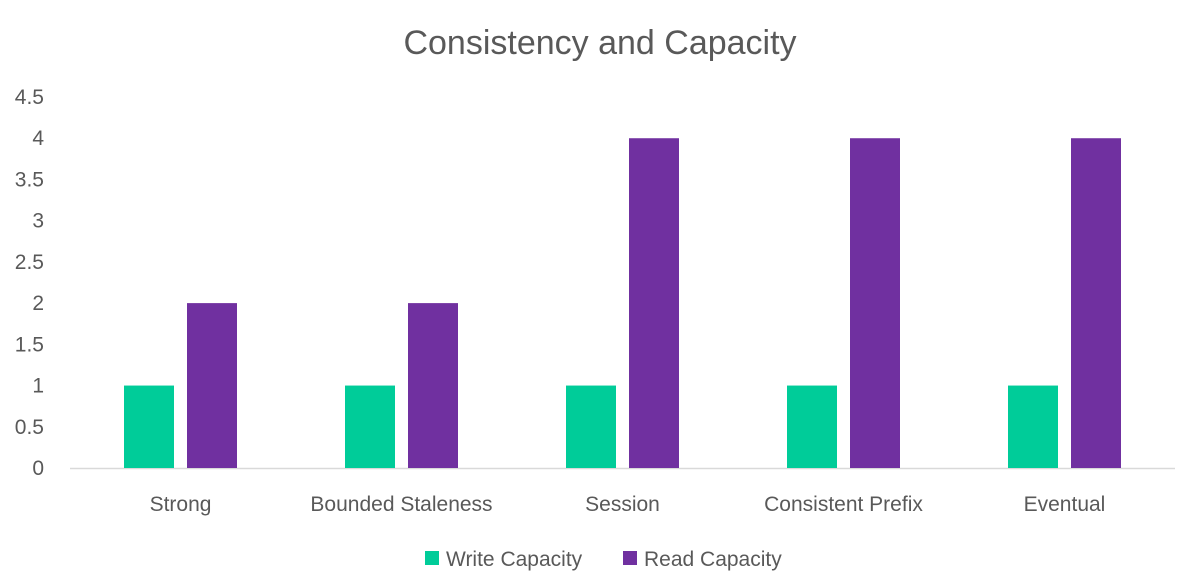 The width and height of the screenshot is (1194, 587). Describe the element at coordinates (30, 283) in the screenshot. I see `y-axis-ticks: 0 0.5 1 1.5 2 2.5 3 3.5 4 4.5` at that location.